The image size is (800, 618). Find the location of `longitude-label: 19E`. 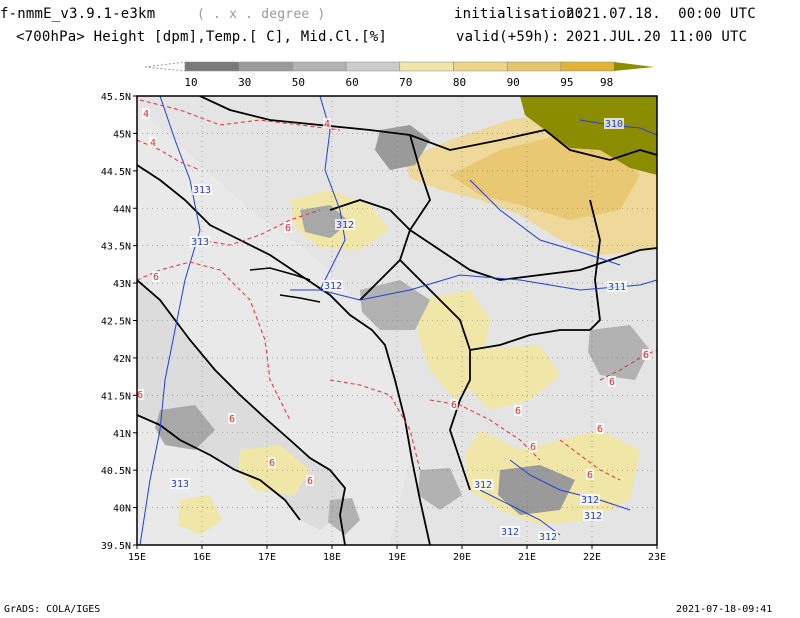

longitude-label: 19E is located at coordinates (397, 557).